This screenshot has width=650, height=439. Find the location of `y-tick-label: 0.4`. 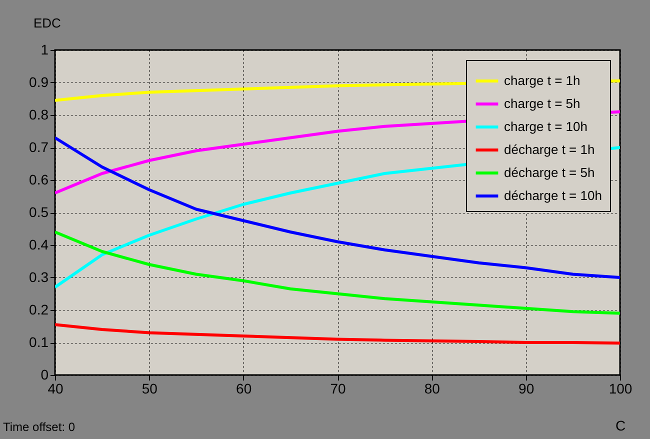

y-tick-label: 0.4 is located at coordinates (39, 244).